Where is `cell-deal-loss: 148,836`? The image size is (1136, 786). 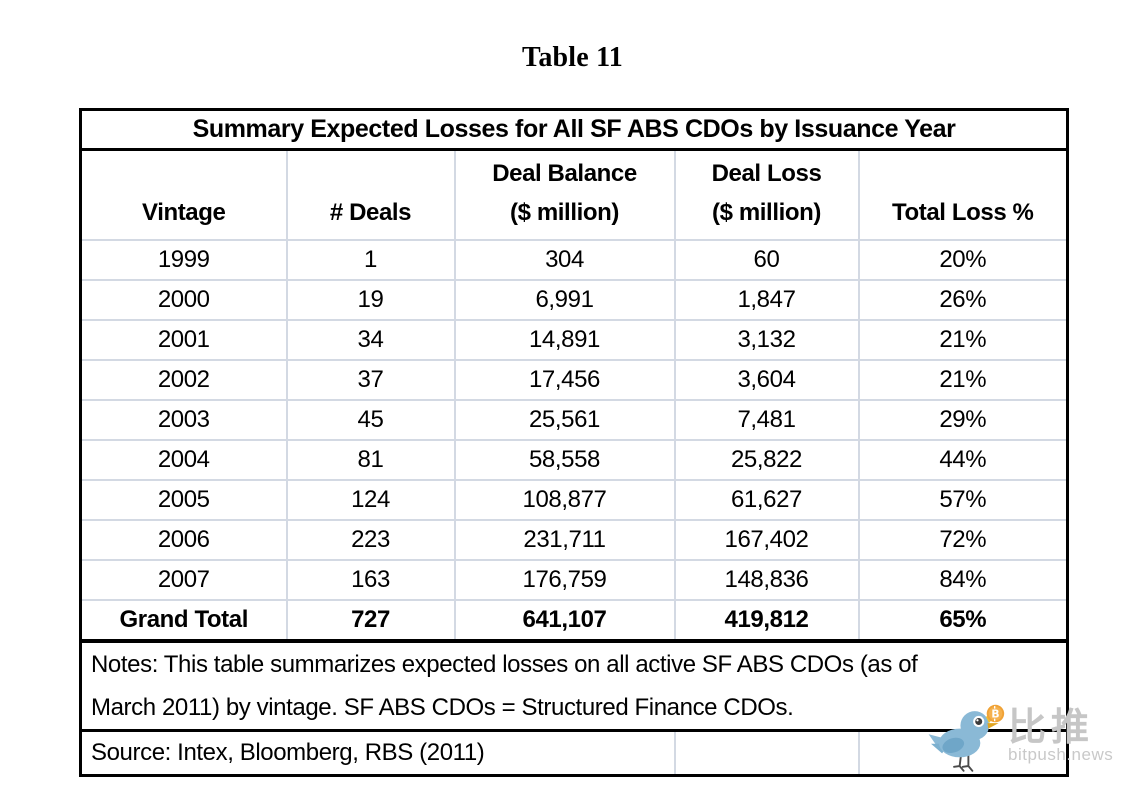 cell-deal-loss: 148,836 is located at coordinates (766, 580).